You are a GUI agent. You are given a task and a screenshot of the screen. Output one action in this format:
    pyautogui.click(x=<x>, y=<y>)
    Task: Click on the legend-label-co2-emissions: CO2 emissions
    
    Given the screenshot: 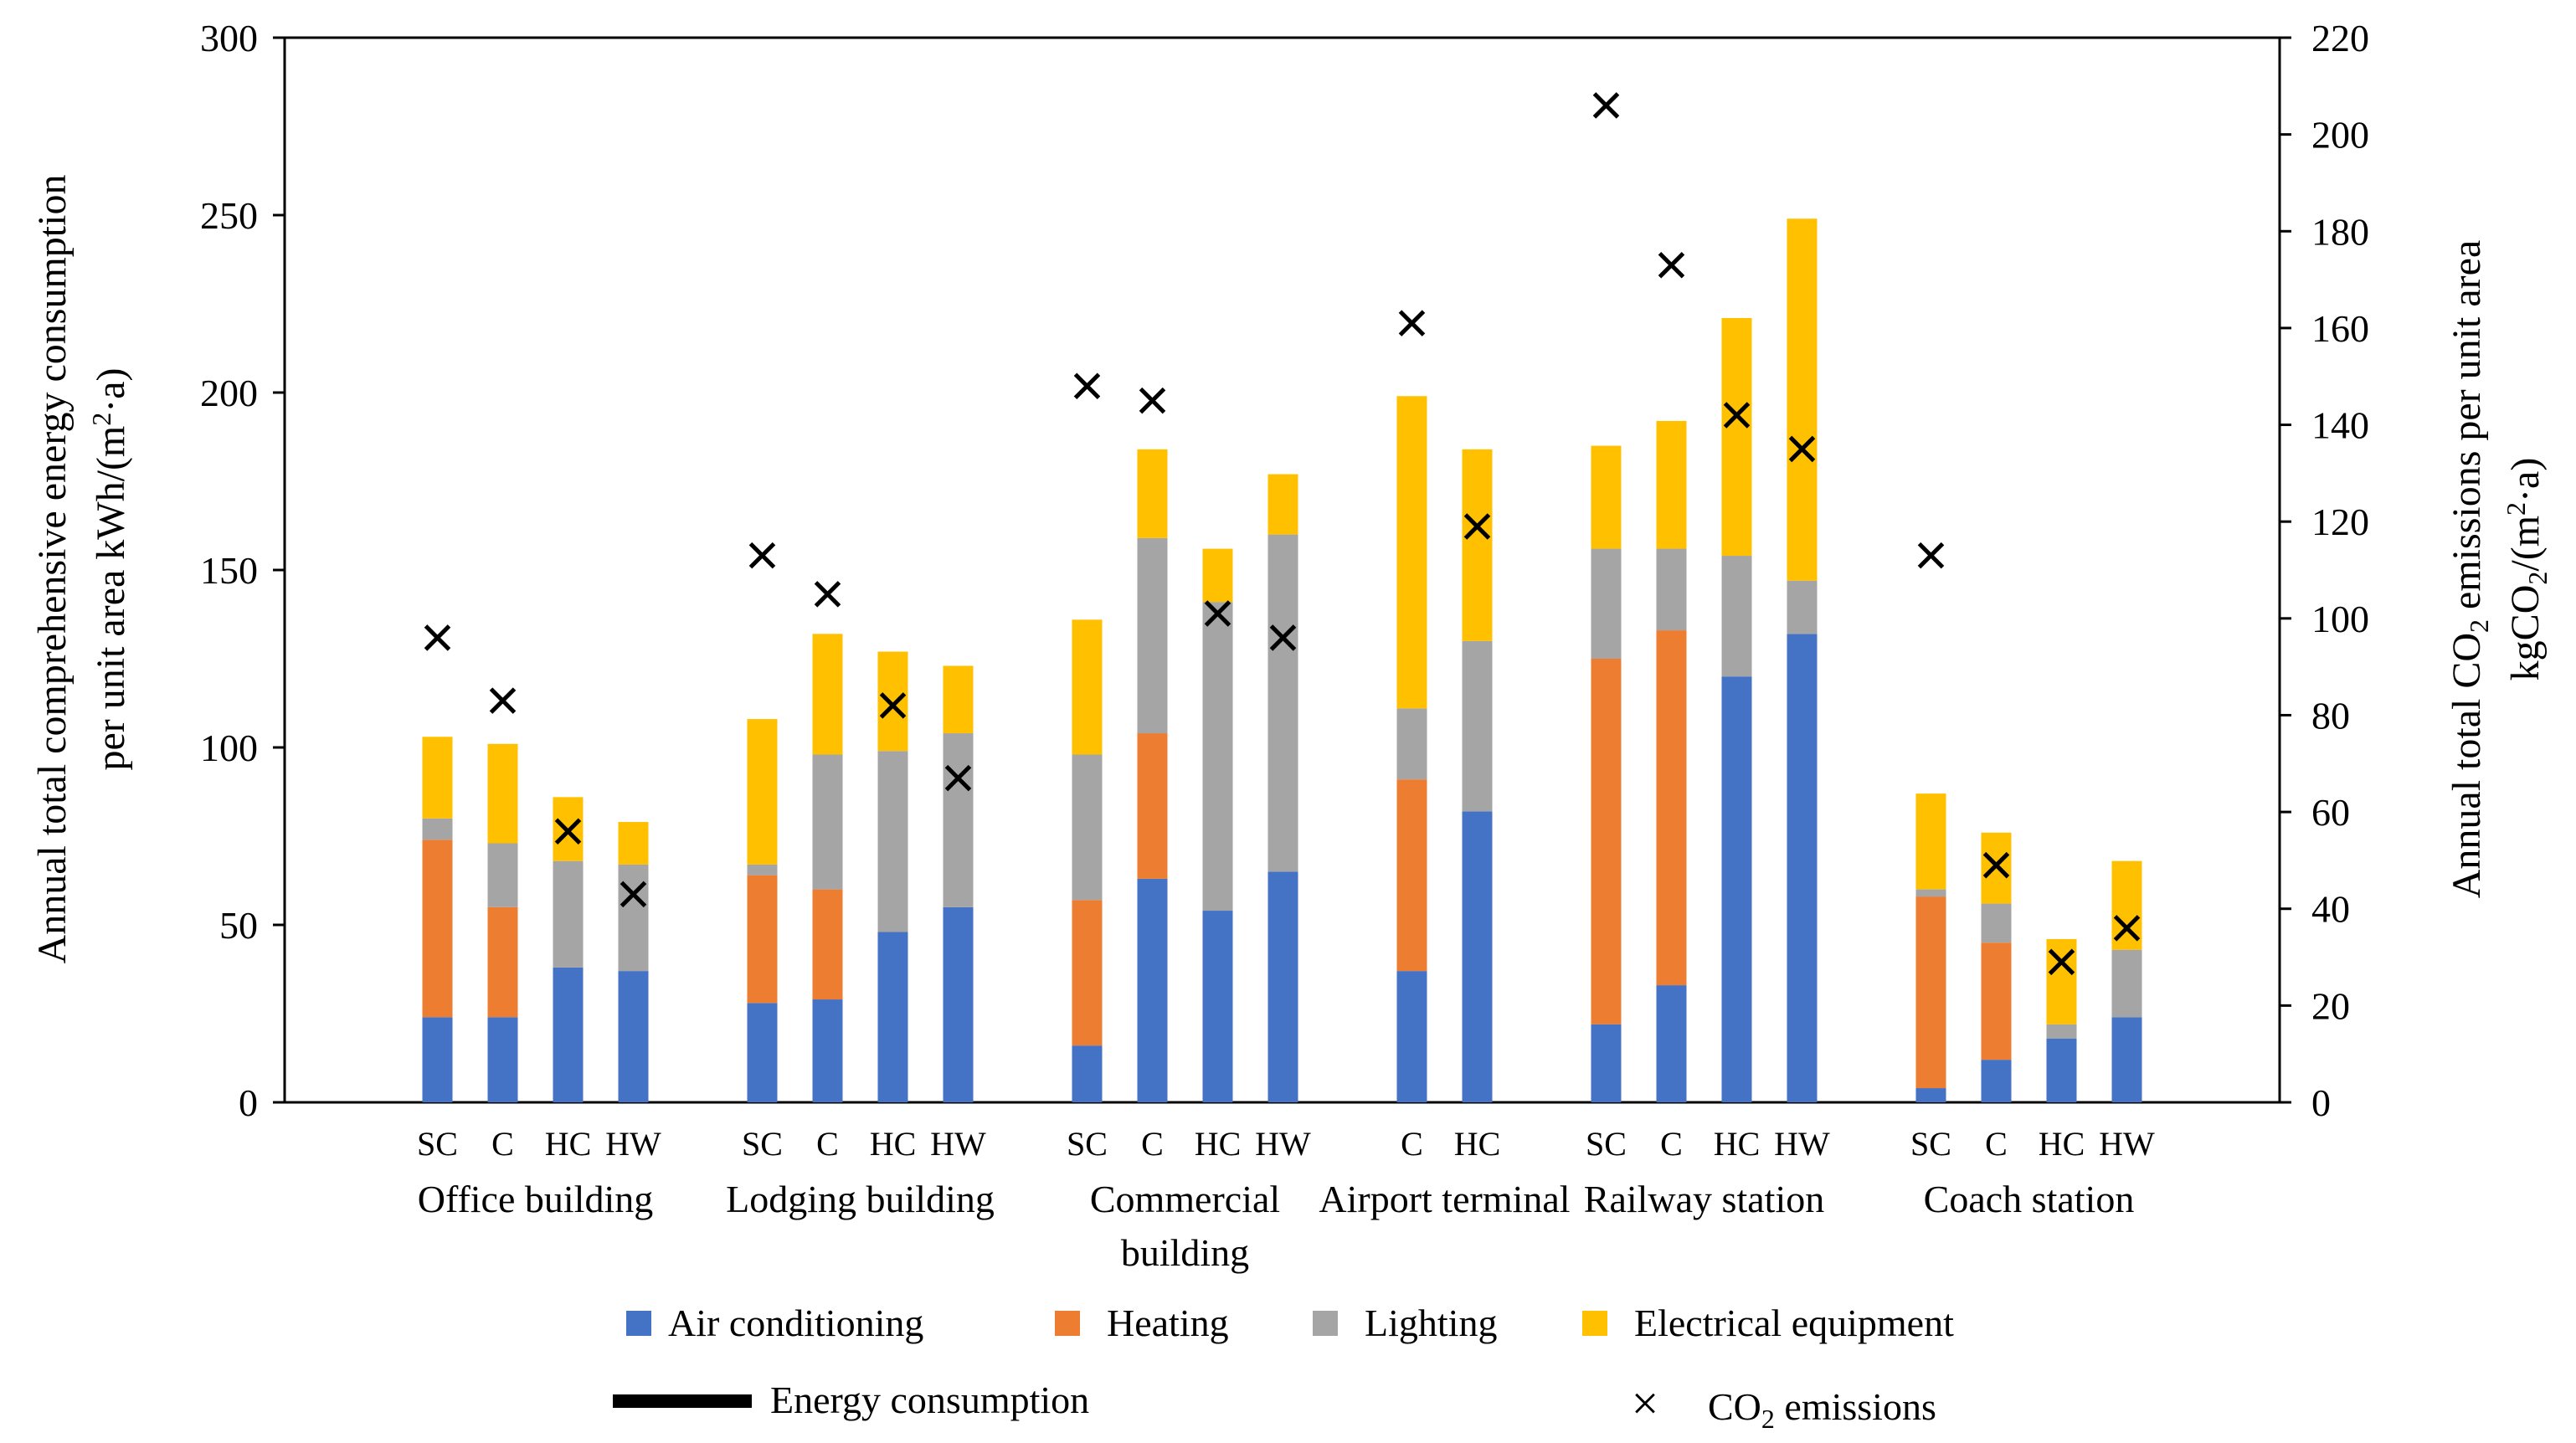 What is the action you would take?
    pyautogui.click(x=1822, y=1409)
    